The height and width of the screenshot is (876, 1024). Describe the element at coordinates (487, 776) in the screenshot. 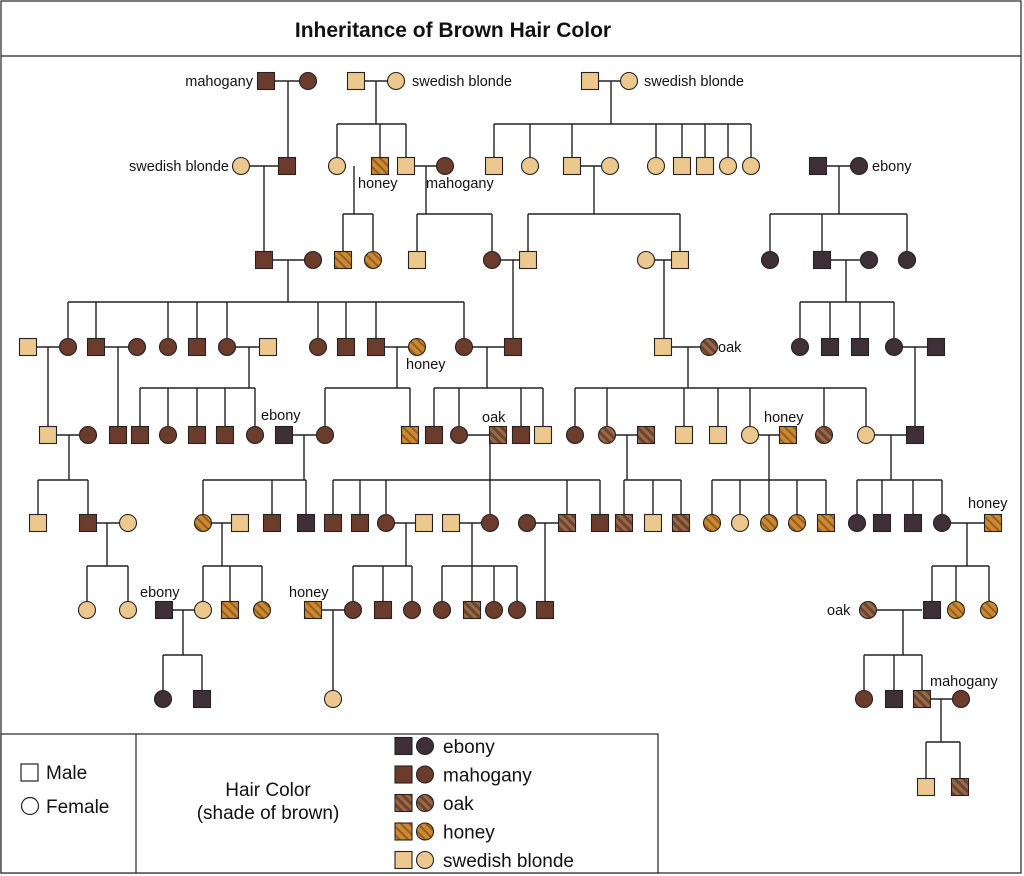

I see `legend-mahogany-label: mahogany` at that location.